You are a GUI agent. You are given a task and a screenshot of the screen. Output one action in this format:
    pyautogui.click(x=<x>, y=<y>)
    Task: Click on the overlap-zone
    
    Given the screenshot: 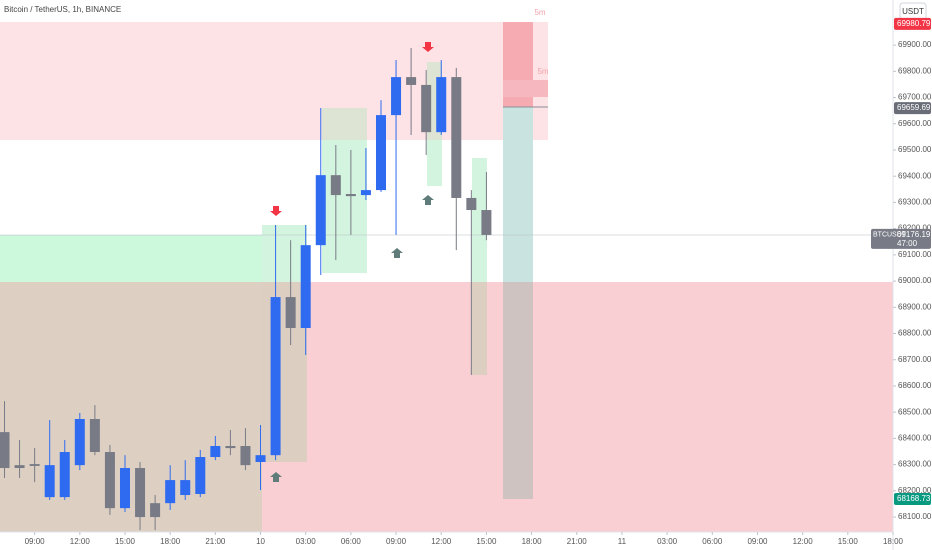 What is the action you would take?
    pyautogui.click(x=131, y=407)
    